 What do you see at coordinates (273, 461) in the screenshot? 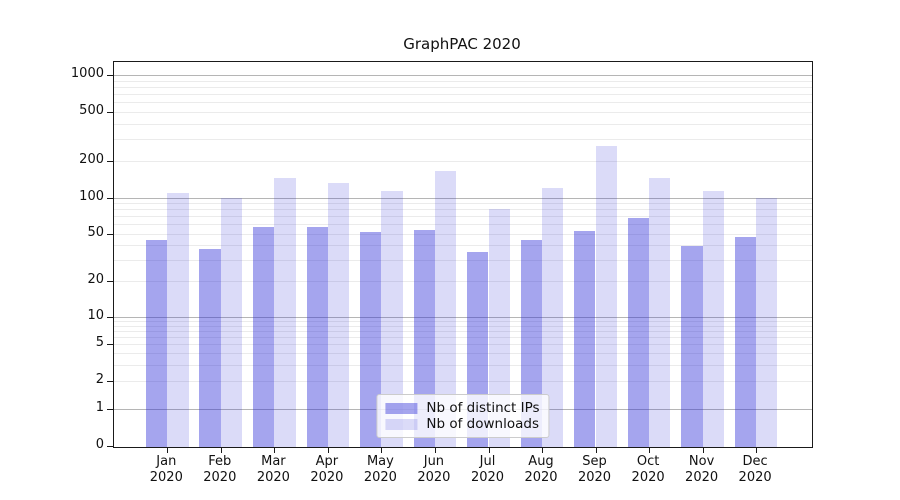
I see `month-label: Mar` at bounding box center [273, 461].